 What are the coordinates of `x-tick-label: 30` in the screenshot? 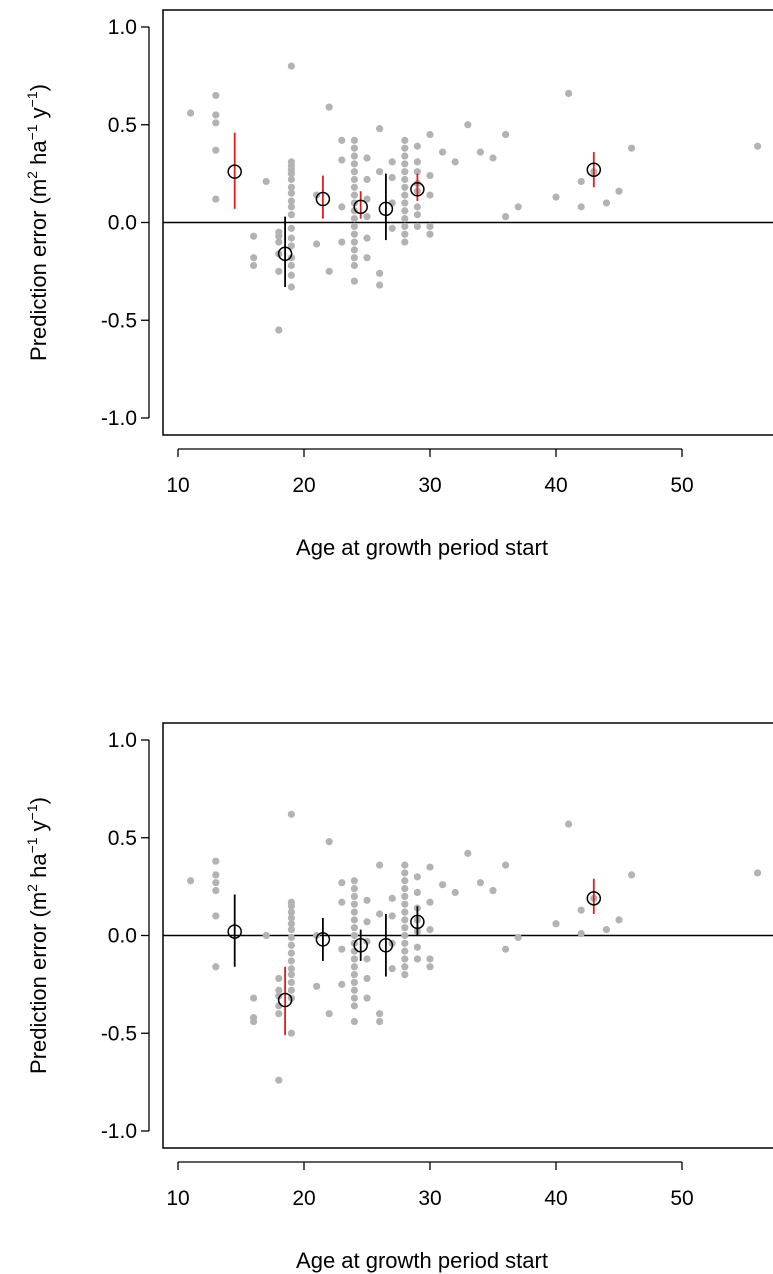 It's located at (429, 1198).